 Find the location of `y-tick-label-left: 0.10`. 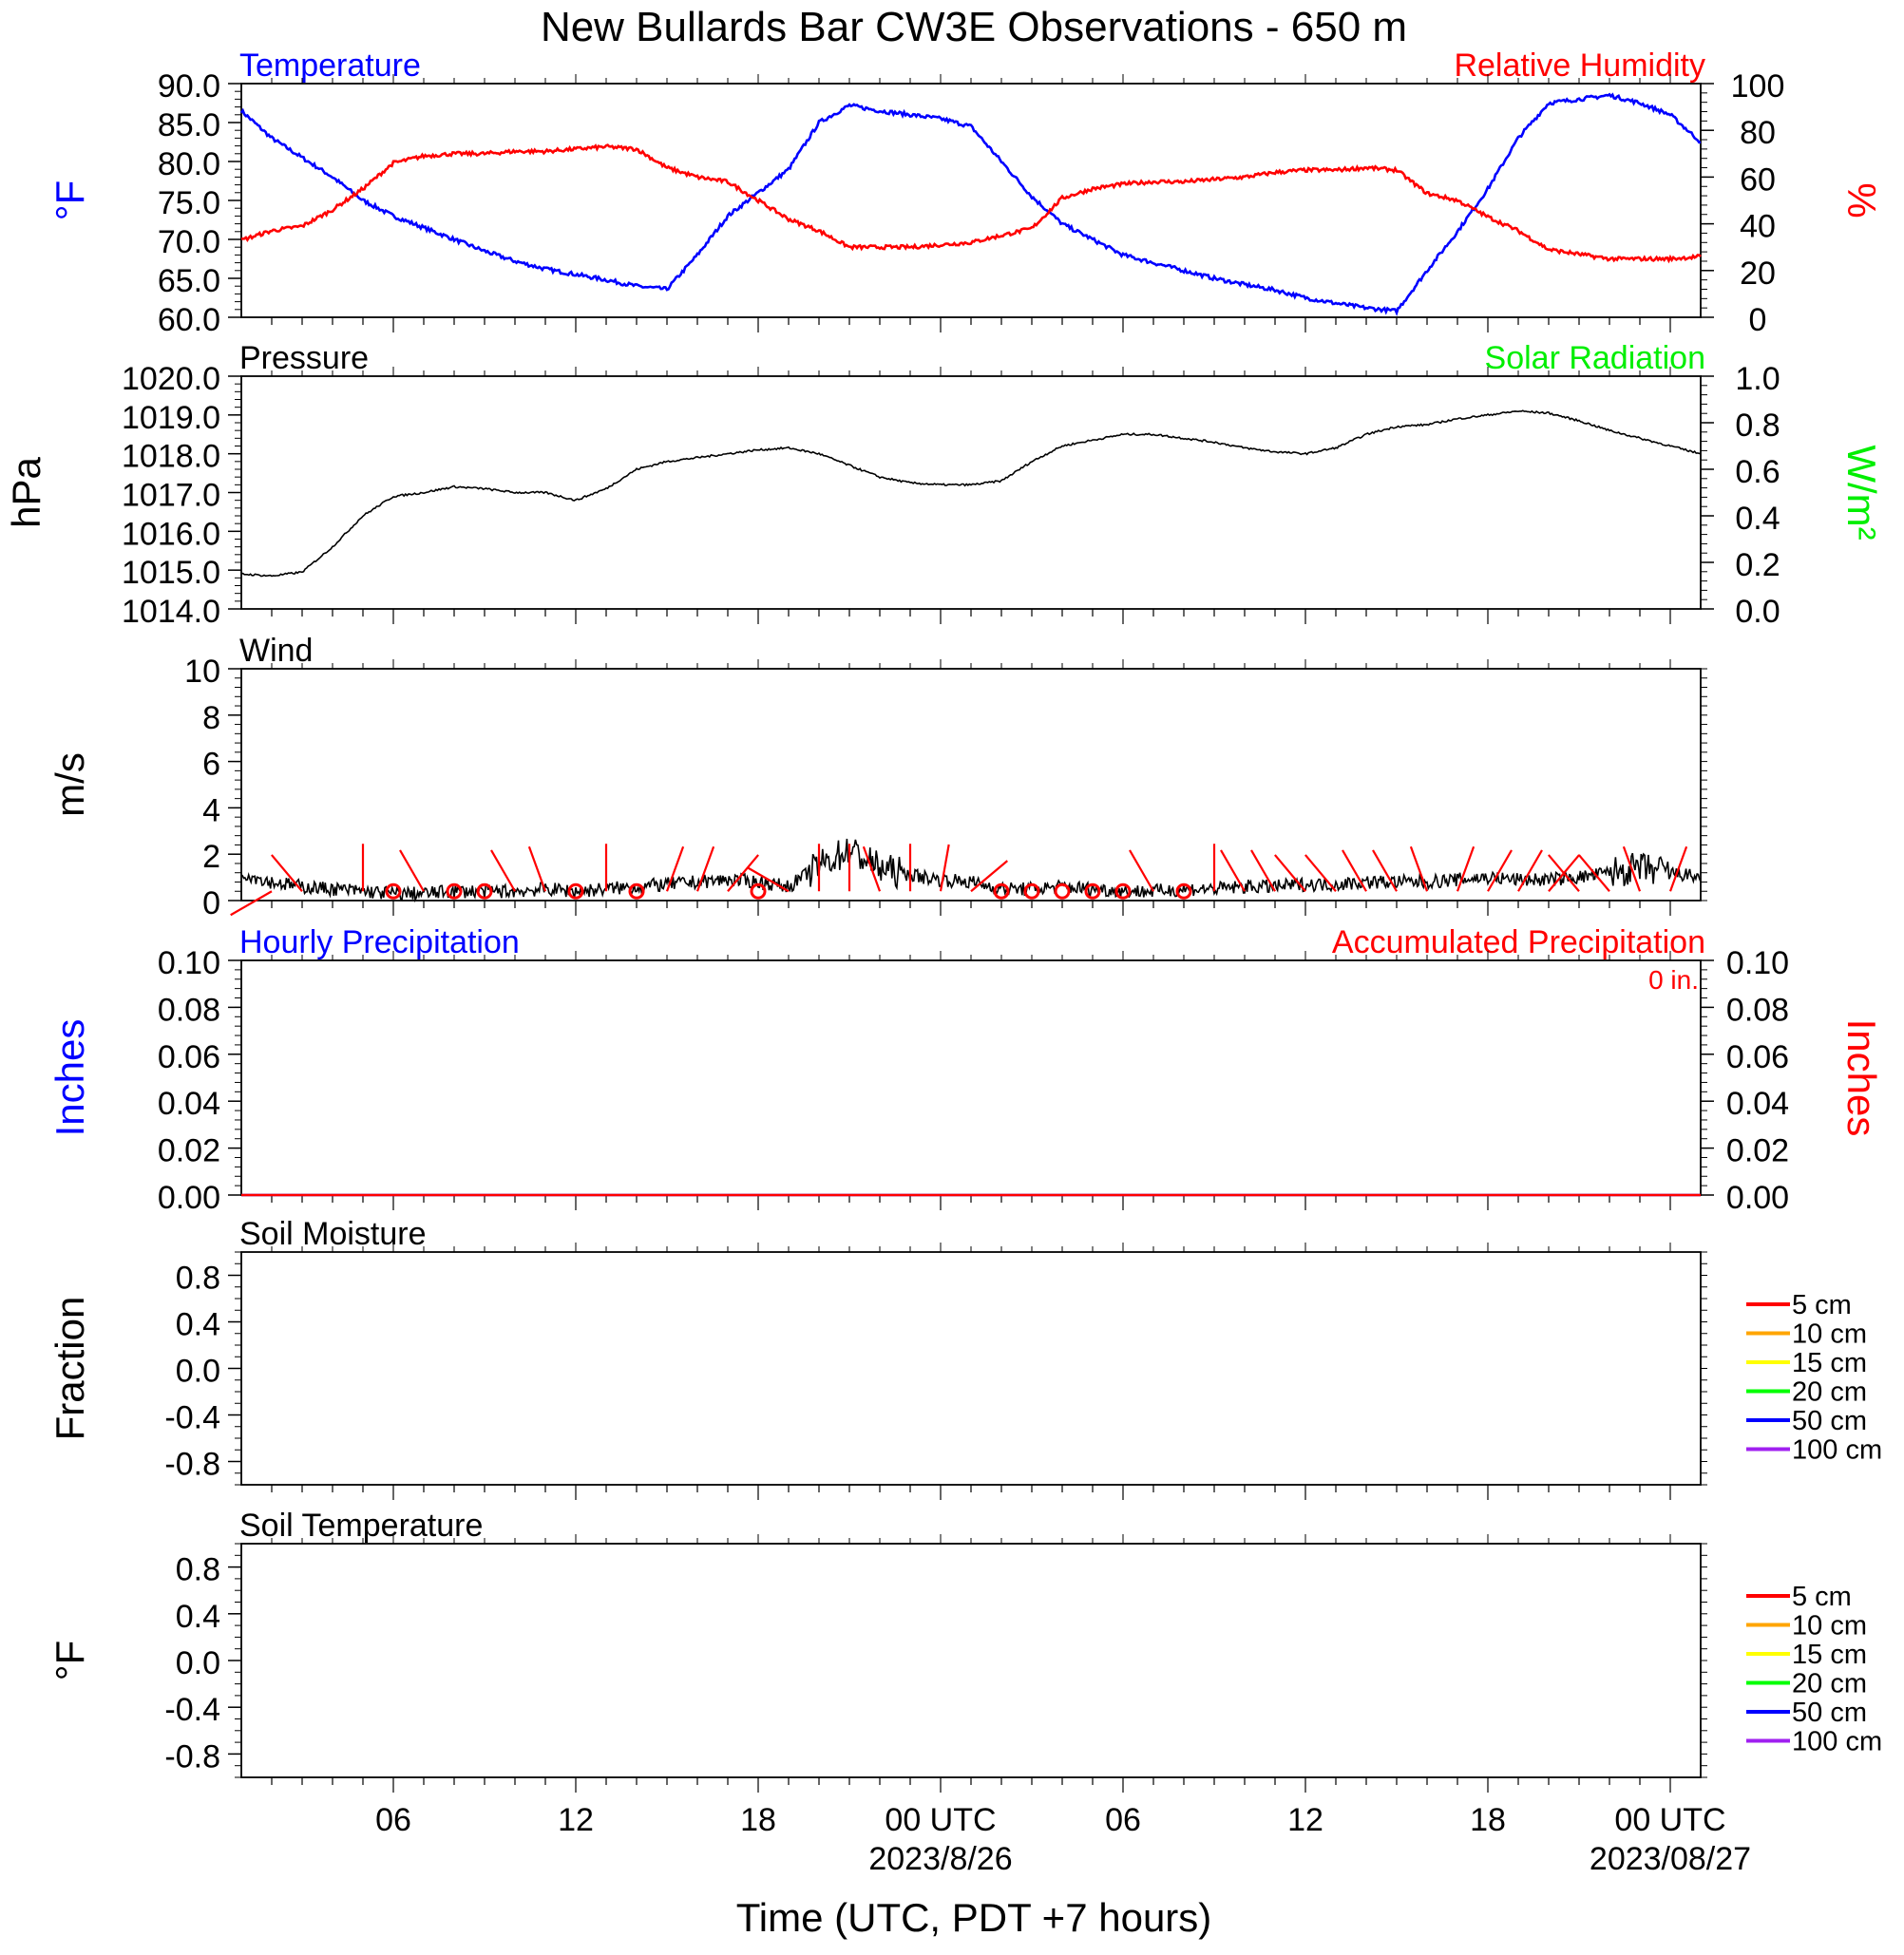

y-tick-label-left: 0.10 is located at coordinates (189, 963).